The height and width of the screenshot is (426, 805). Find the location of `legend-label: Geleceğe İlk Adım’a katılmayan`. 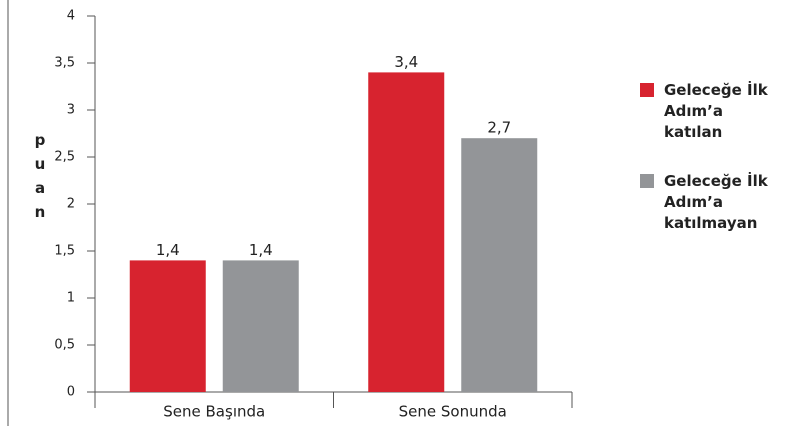

legend-label: Geleceğe İlk Adım’a katılmayan is located at coordinates (716, 202).